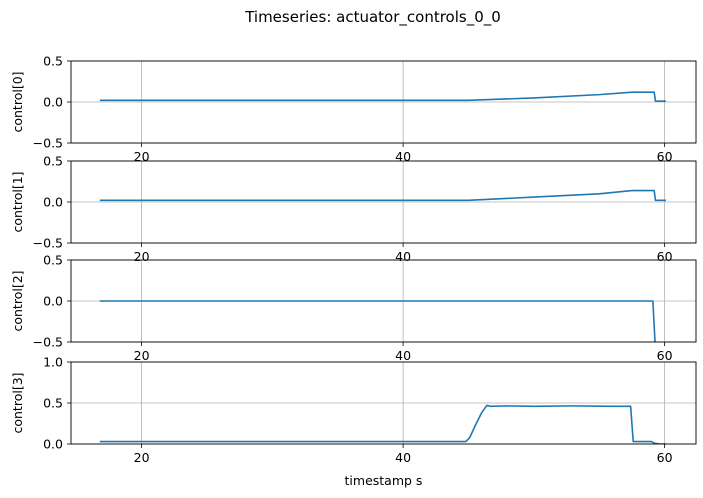  Describe the element at coordinates (384, 480) in the screenshot. I see `x-axis-label: timestamp s` at that location.